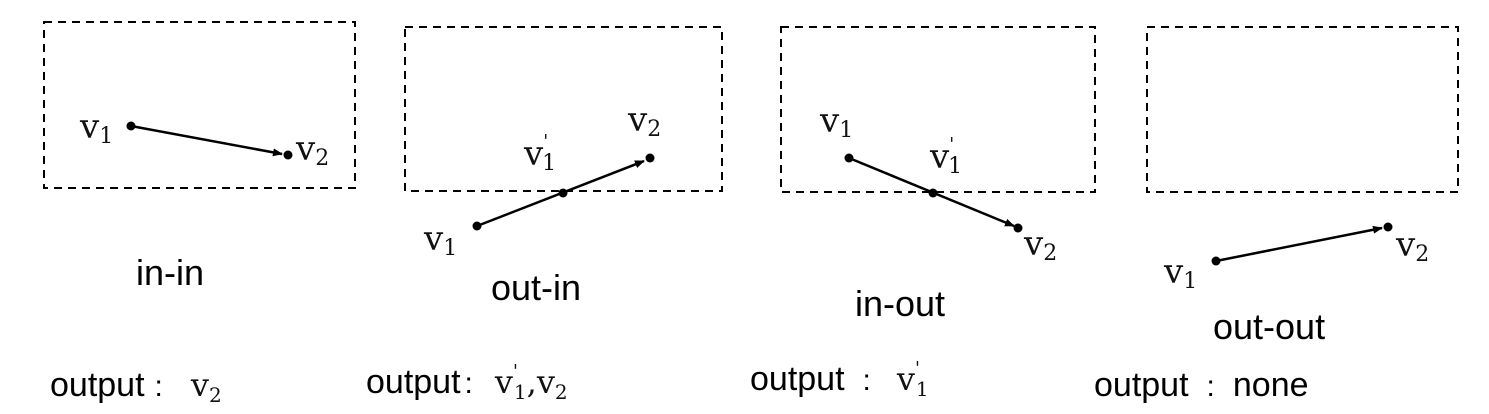  I want to click on v2-label-2: v2, so click(644, 121).